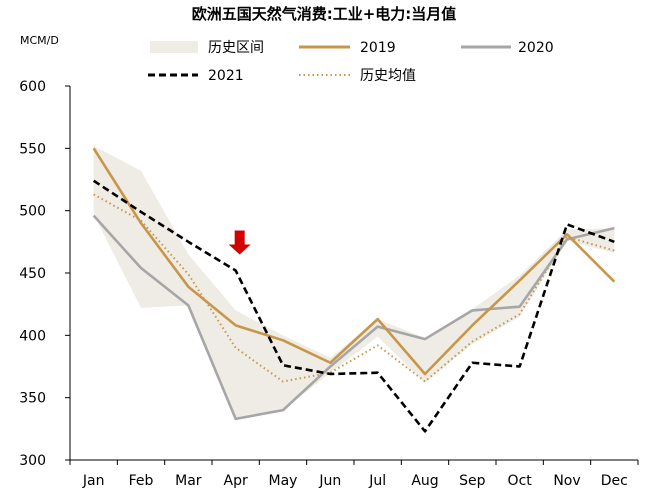 Image resolution: width=669 pixels, height=498 pixels. Describe the element at coordinates (378, 48) in the screenshot. I see `legend-label-2019: 2019` at that location.